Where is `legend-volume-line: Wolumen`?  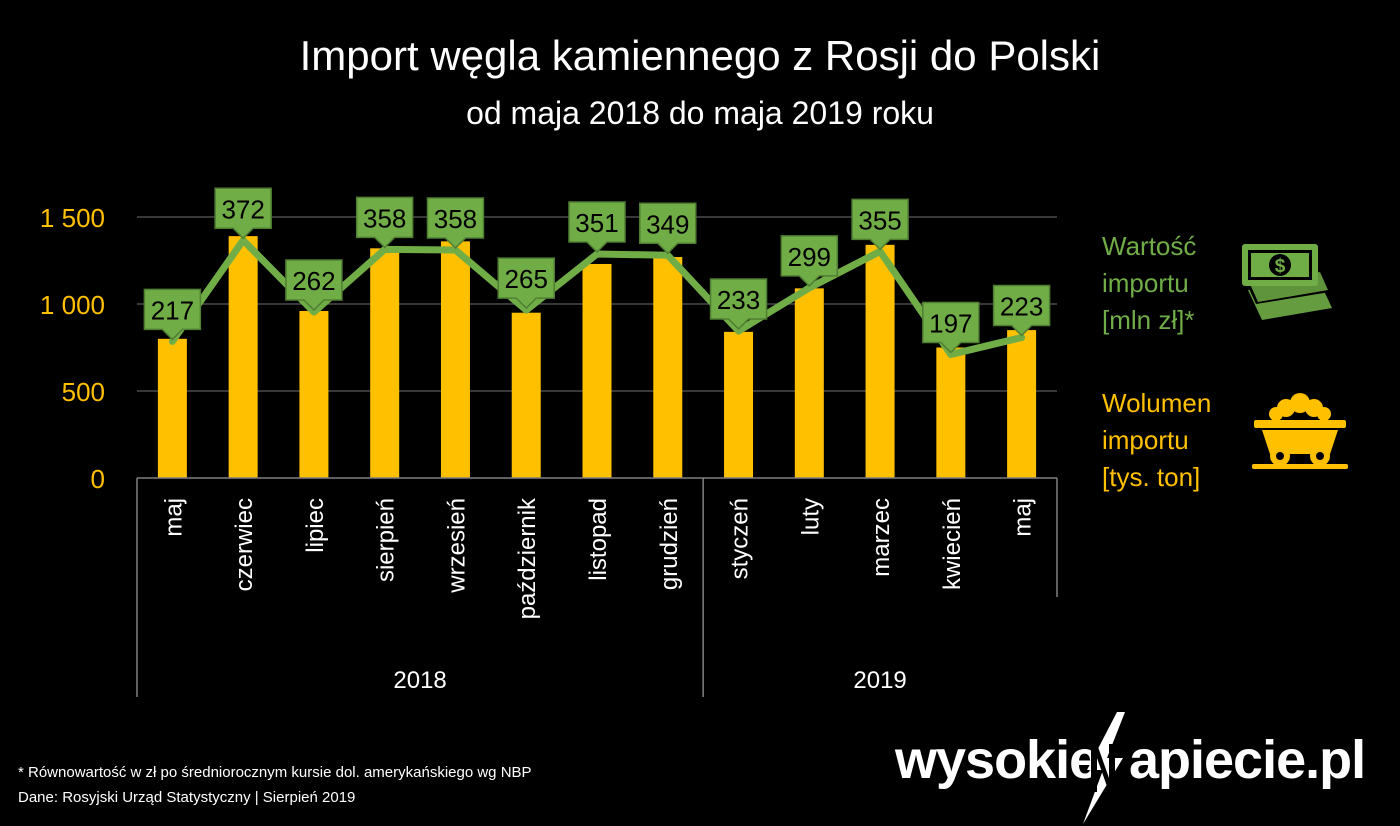 legend-volume-line: Wolumen is located at coordinates (1157, 403).